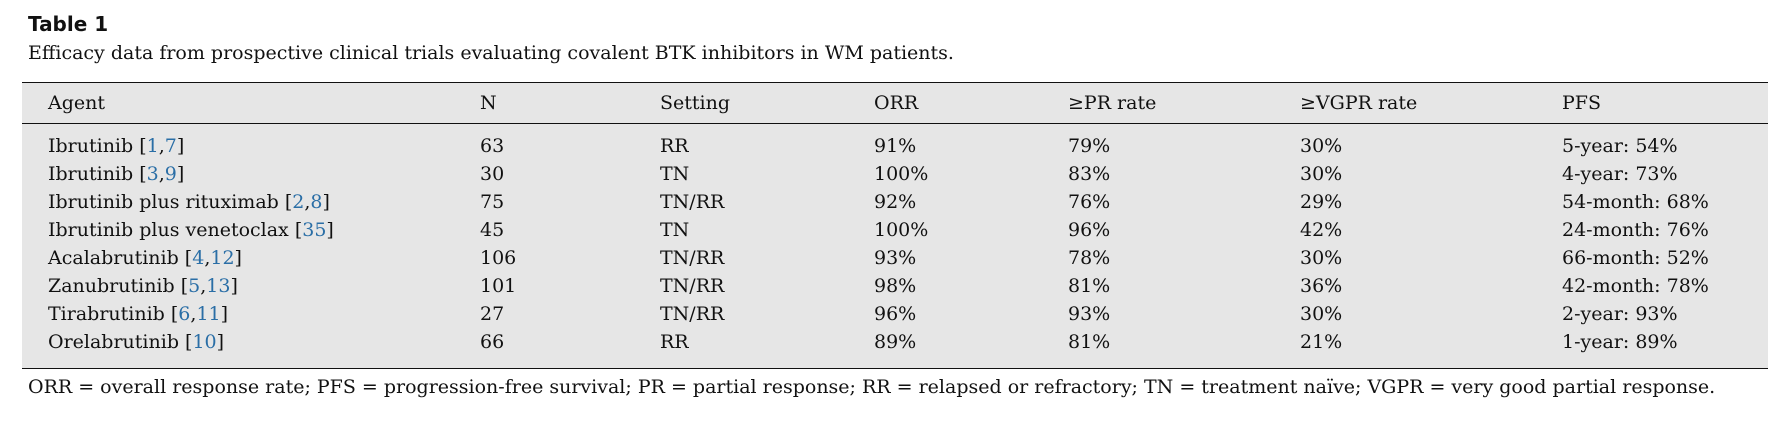  I want to click on cell-n: 75, so click(492, 202).